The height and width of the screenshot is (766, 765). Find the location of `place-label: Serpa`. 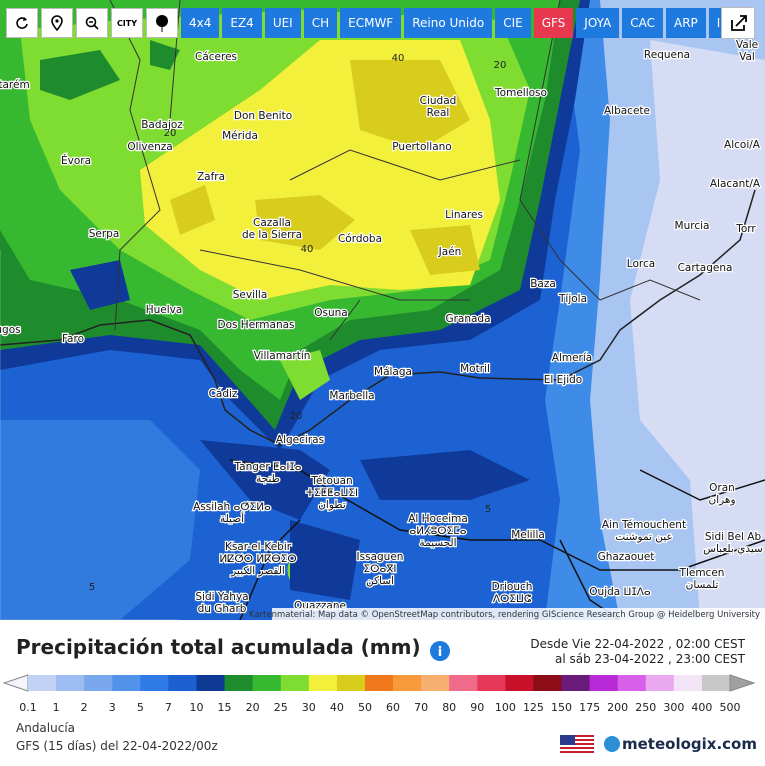

place-label: Serpa is located at coordinates (104, 234).